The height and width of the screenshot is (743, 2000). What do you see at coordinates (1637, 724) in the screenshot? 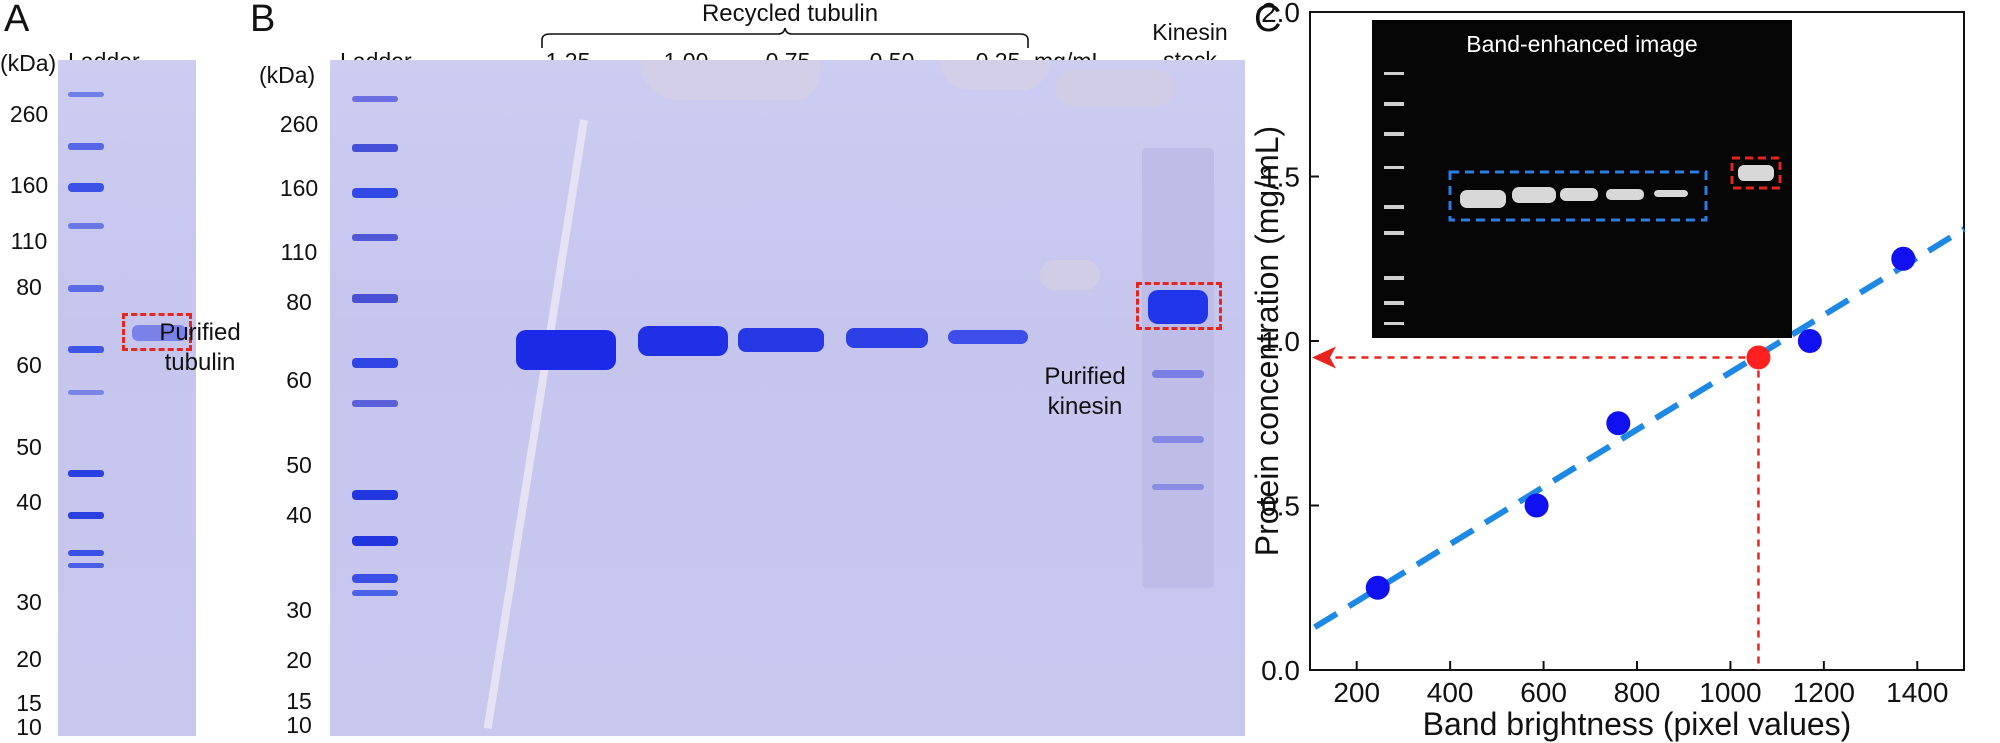
I see `x-axis-label: Band brightness (pixel values)` at bounding box center [1637, 724].